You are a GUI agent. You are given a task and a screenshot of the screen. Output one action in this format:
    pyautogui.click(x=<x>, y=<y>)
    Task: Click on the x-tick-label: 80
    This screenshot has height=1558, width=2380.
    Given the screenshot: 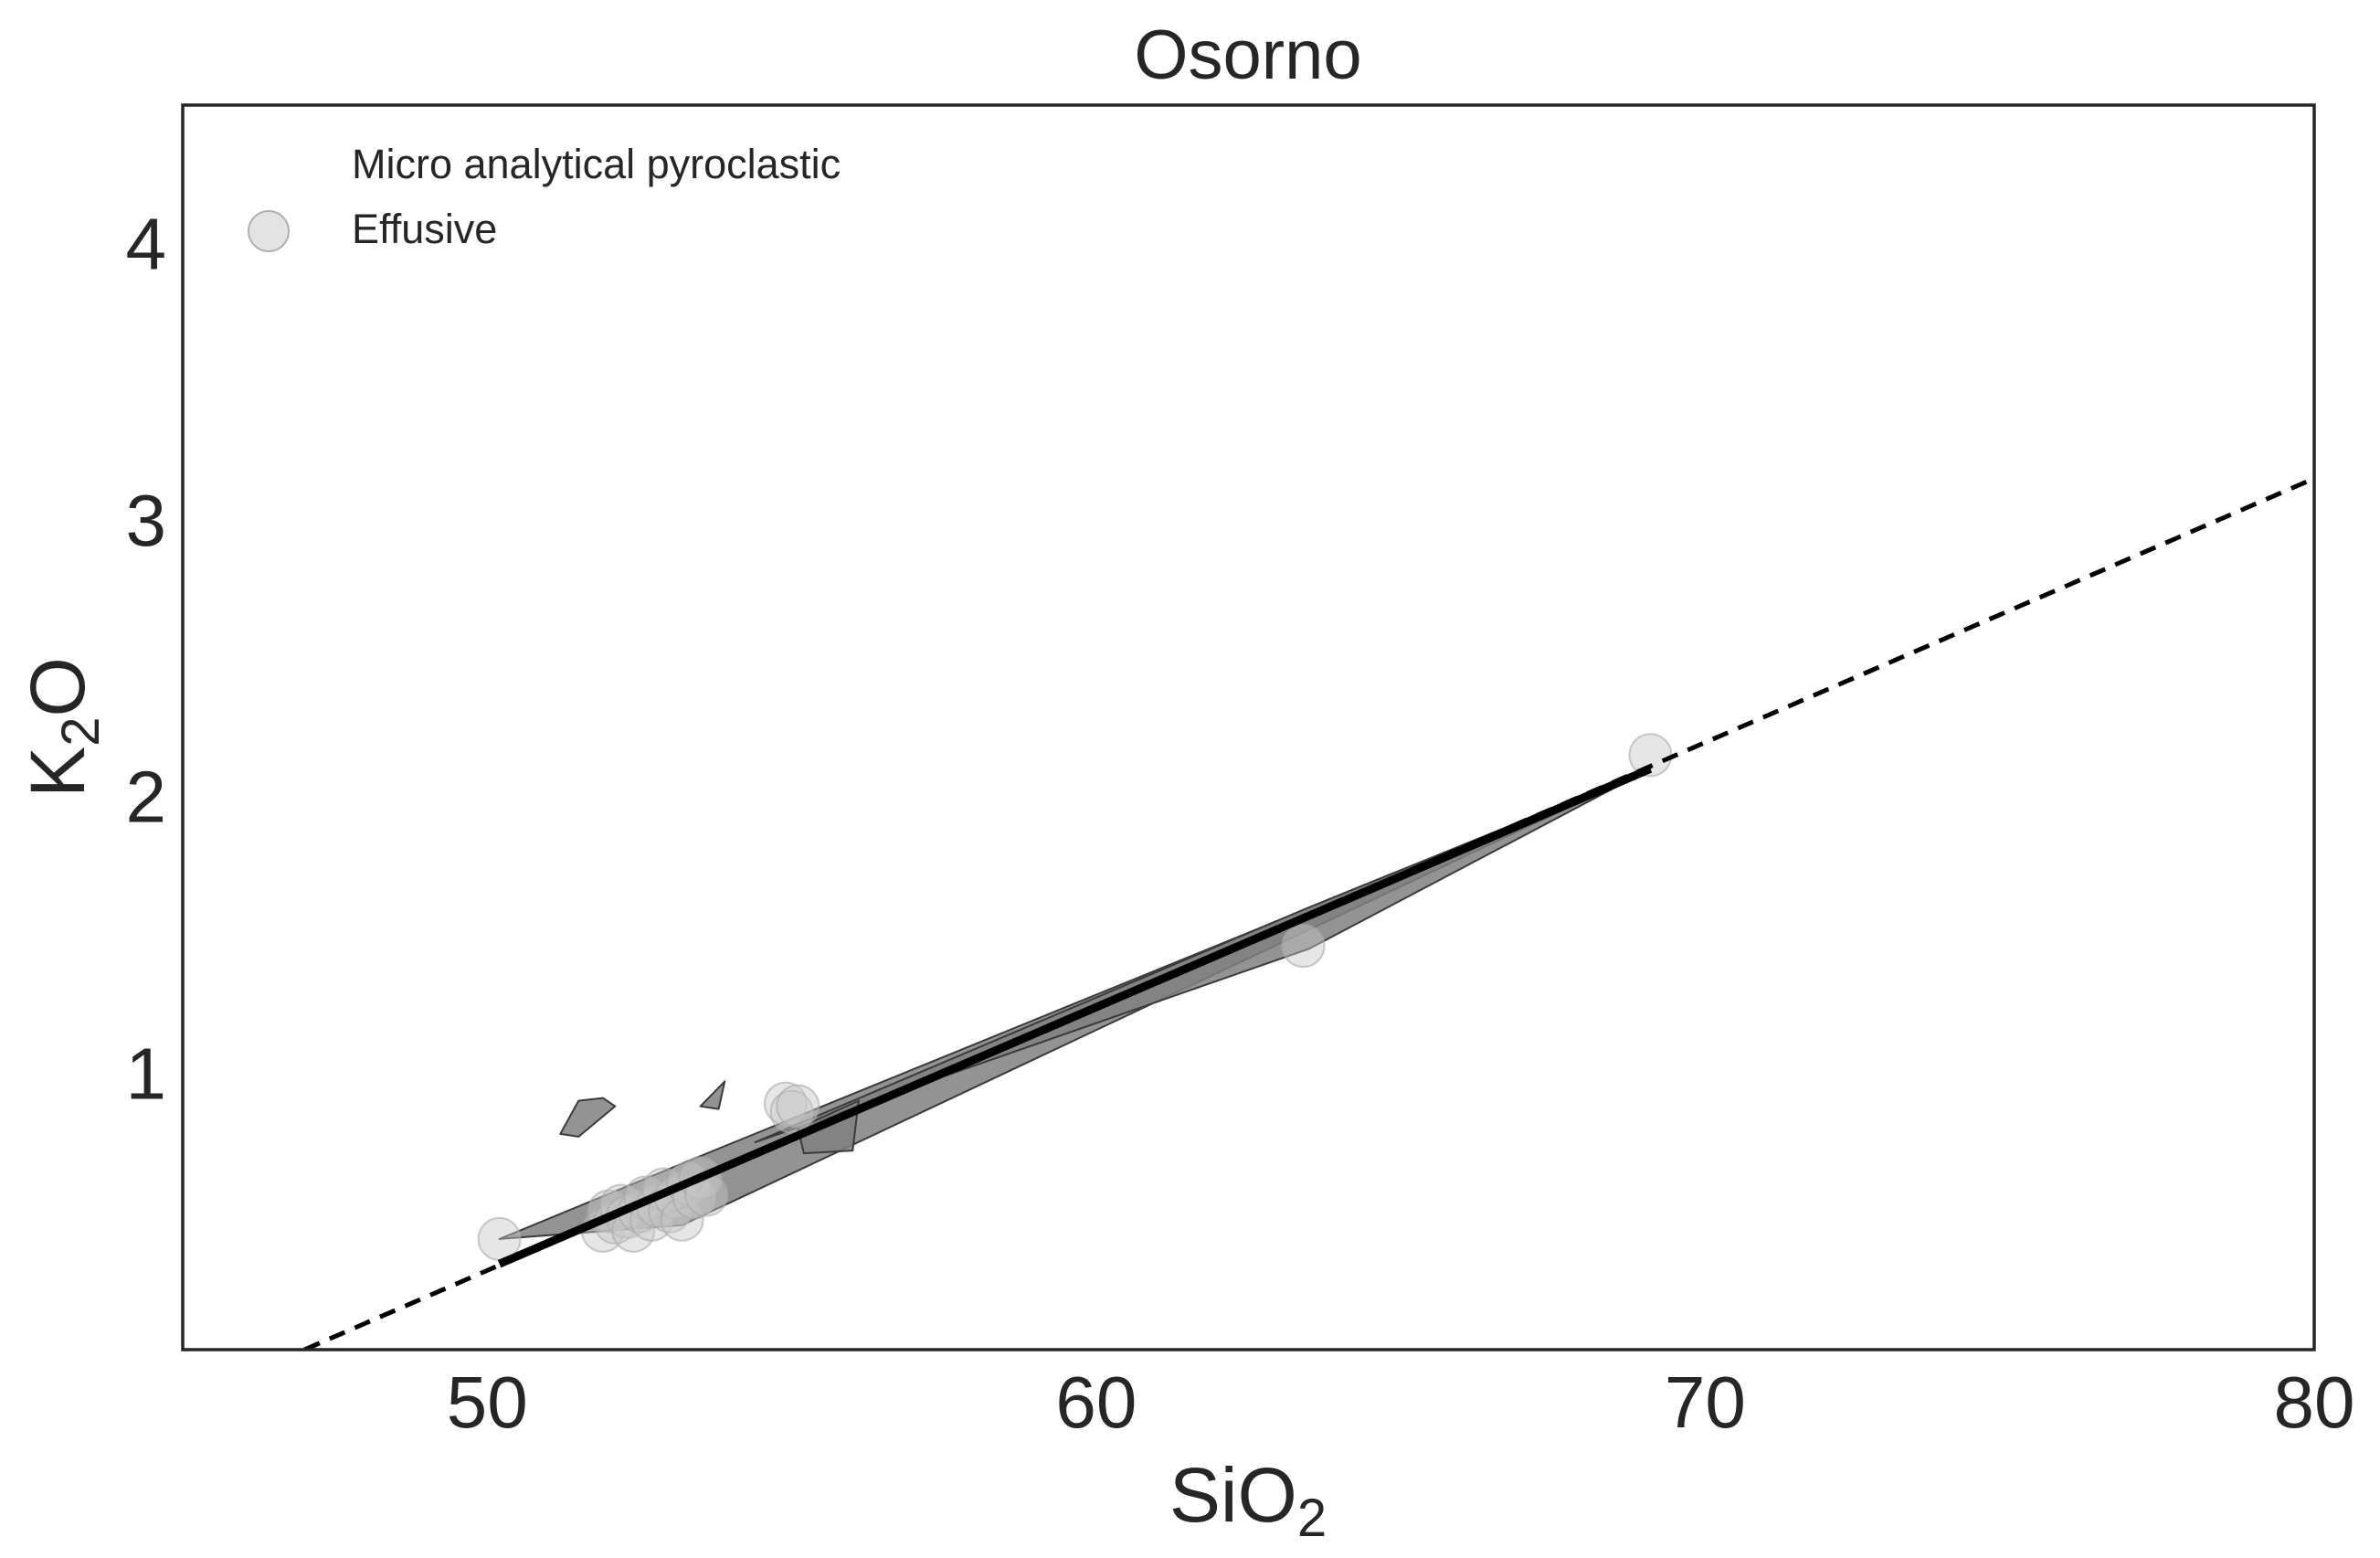 What is the action you would take?
    pyautogui.click(x=2315, y=1403)
    